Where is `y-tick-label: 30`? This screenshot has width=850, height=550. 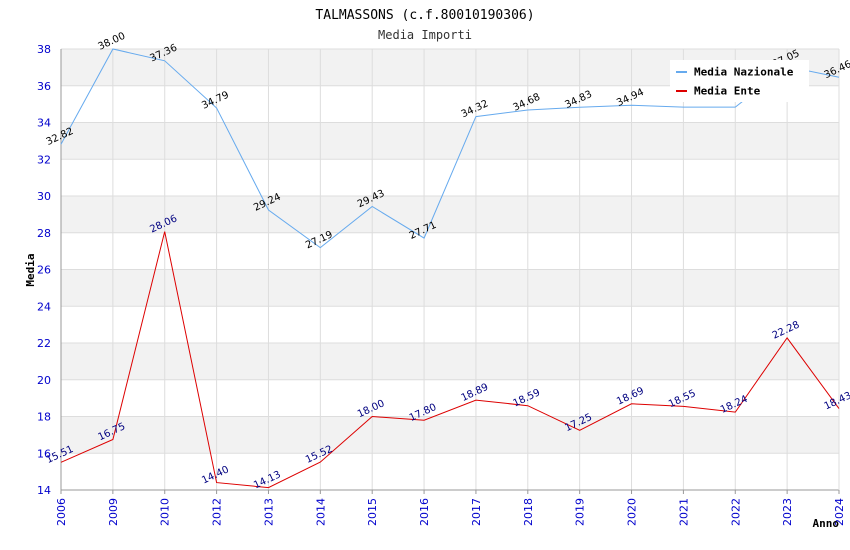
y-tick-label: 30 is located at coordinates (44, 196).